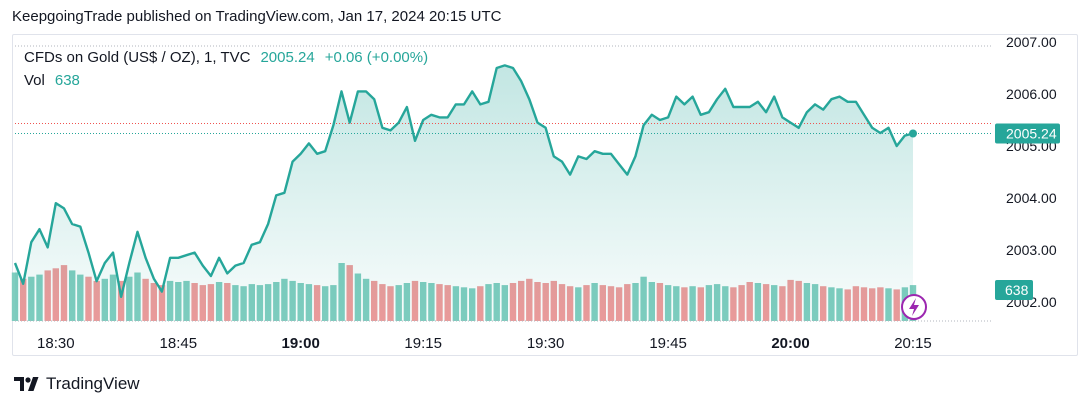 The image size is (1090, 407). What do you see at coordinates (546, 343) in the screenshot?
I see `x-tick-label: 19:30` at bounding box center [546, 343].